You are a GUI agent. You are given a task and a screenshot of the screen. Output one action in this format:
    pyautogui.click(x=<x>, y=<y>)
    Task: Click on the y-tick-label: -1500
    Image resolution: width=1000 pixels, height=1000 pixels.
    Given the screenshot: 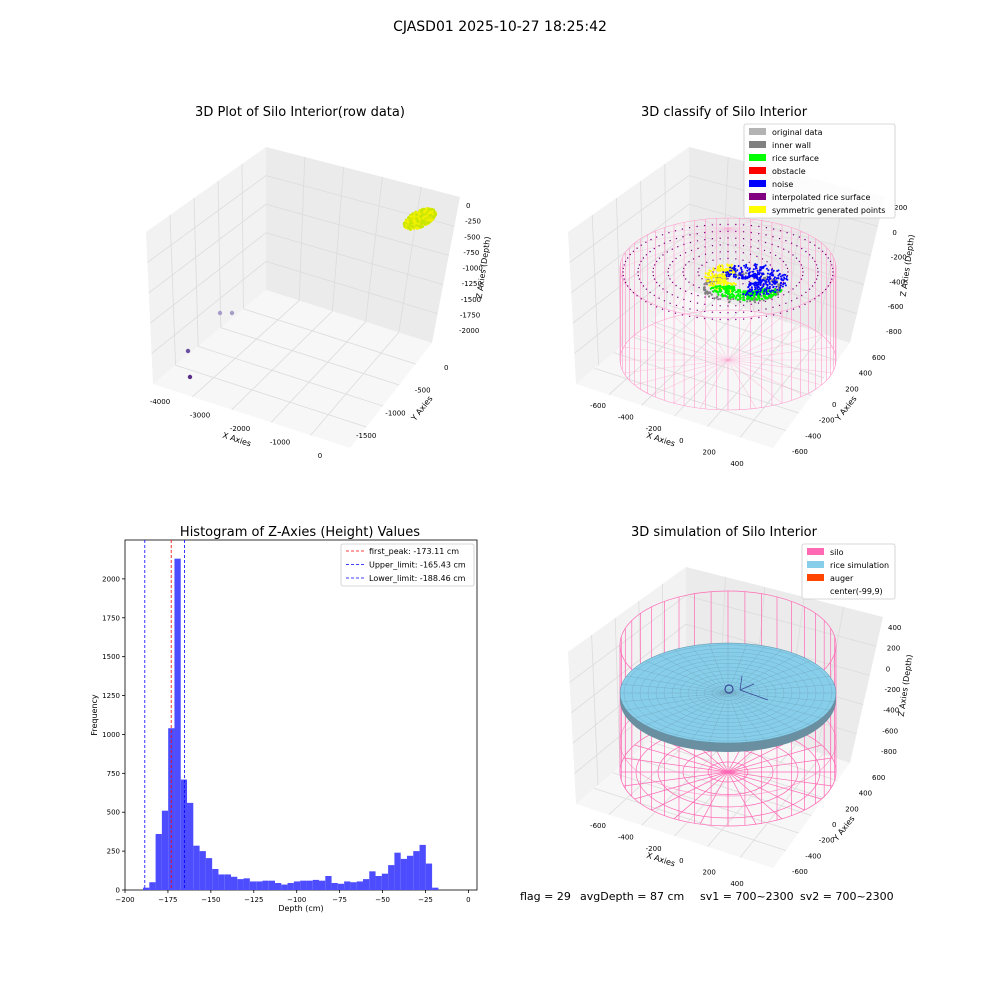 What is the action you would take?
    pyautogui.click(x=366, y=436)
    